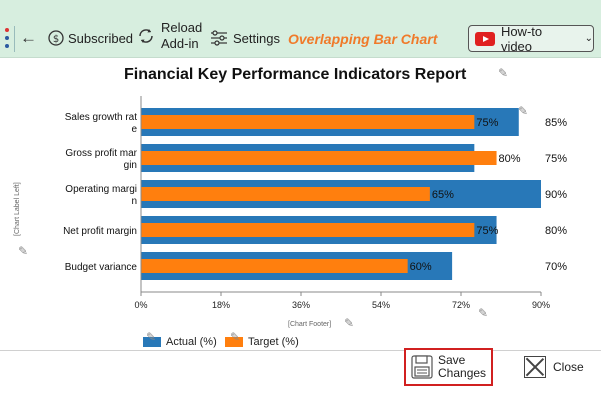 This screenshot has height=415, width=601. What do you see at coordinates (483, 313) in the screenshot?
I see `edit-axis-pencil-icon: ✎` at bounding box center [483, 313].